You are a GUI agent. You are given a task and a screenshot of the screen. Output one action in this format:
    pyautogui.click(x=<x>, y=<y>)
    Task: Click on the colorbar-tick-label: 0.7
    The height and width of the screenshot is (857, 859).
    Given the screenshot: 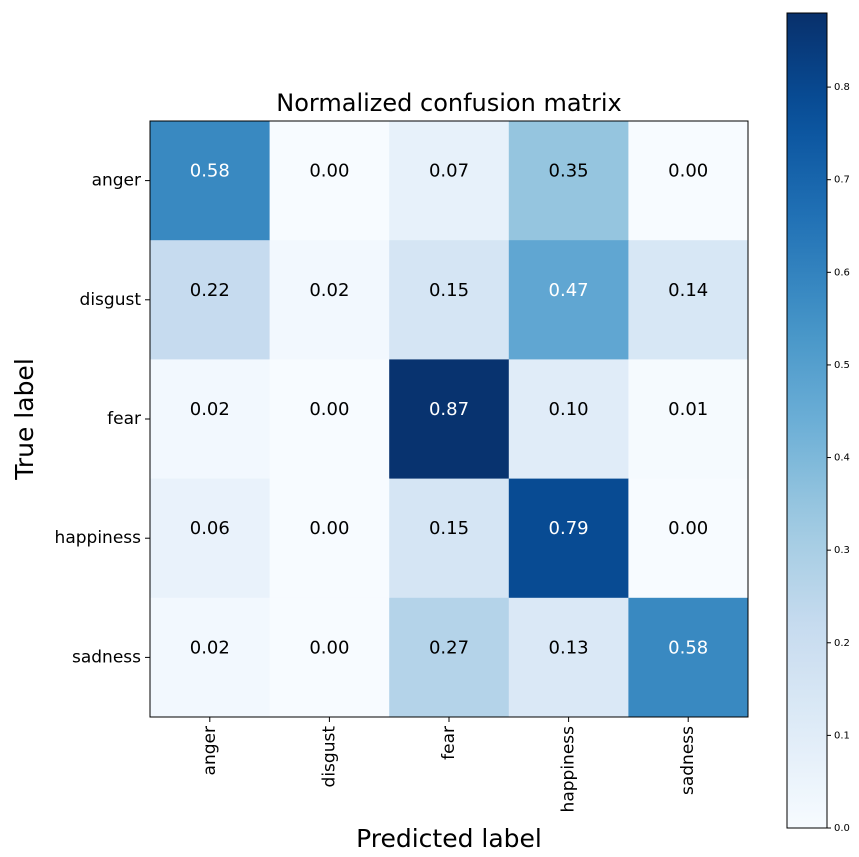 What is the action you would take?
    pyautogui.click(x=842, y=180)
    